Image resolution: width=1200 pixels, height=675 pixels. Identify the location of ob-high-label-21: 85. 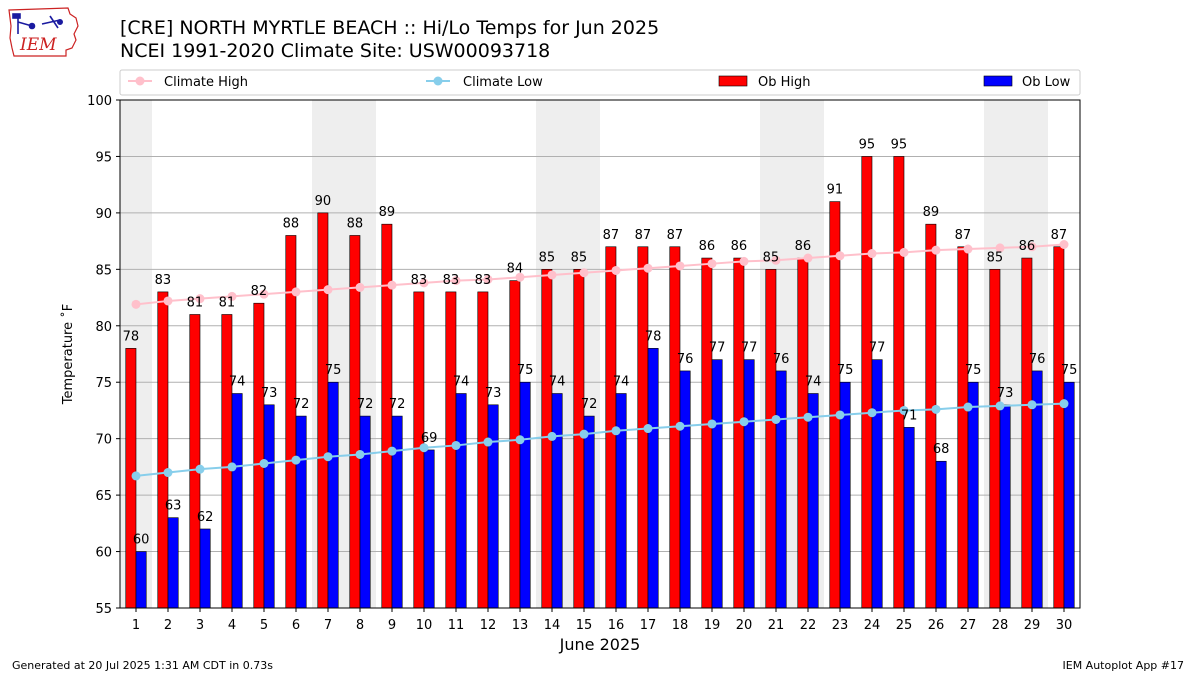
(771, 257).